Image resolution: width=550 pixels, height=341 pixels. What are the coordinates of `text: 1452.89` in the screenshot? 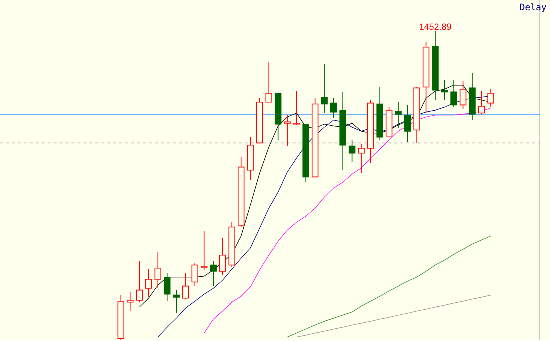 It's located at (436, 27).